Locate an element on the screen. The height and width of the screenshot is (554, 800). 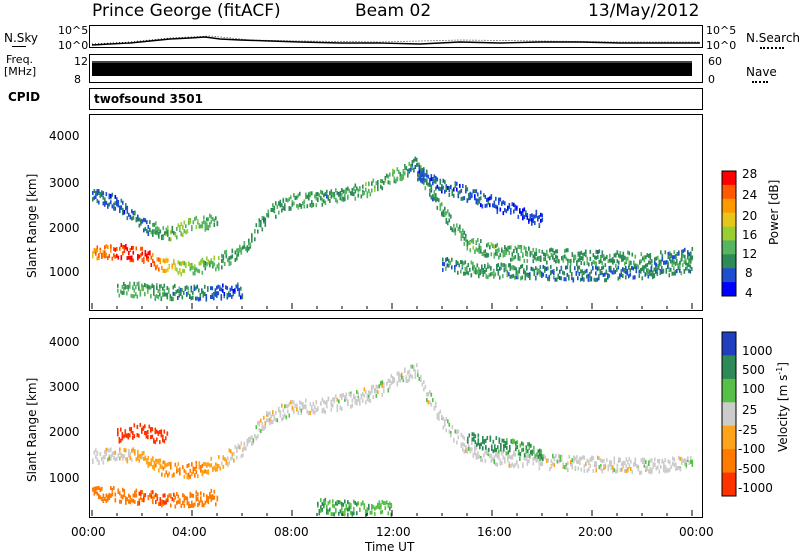
velocity-band2-cell is located at coordinates (118, 430).